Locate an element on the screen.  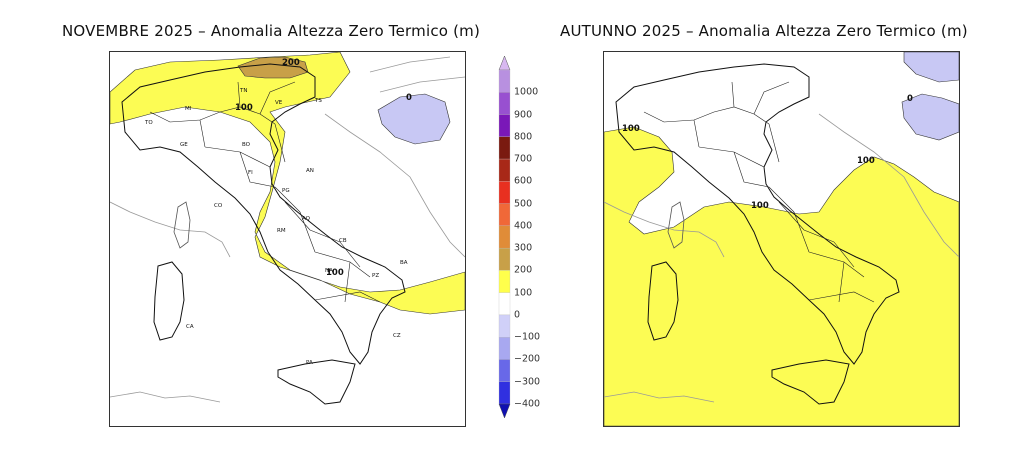
colorbar-tick-label: 0 is located at coordinates (517, 315).